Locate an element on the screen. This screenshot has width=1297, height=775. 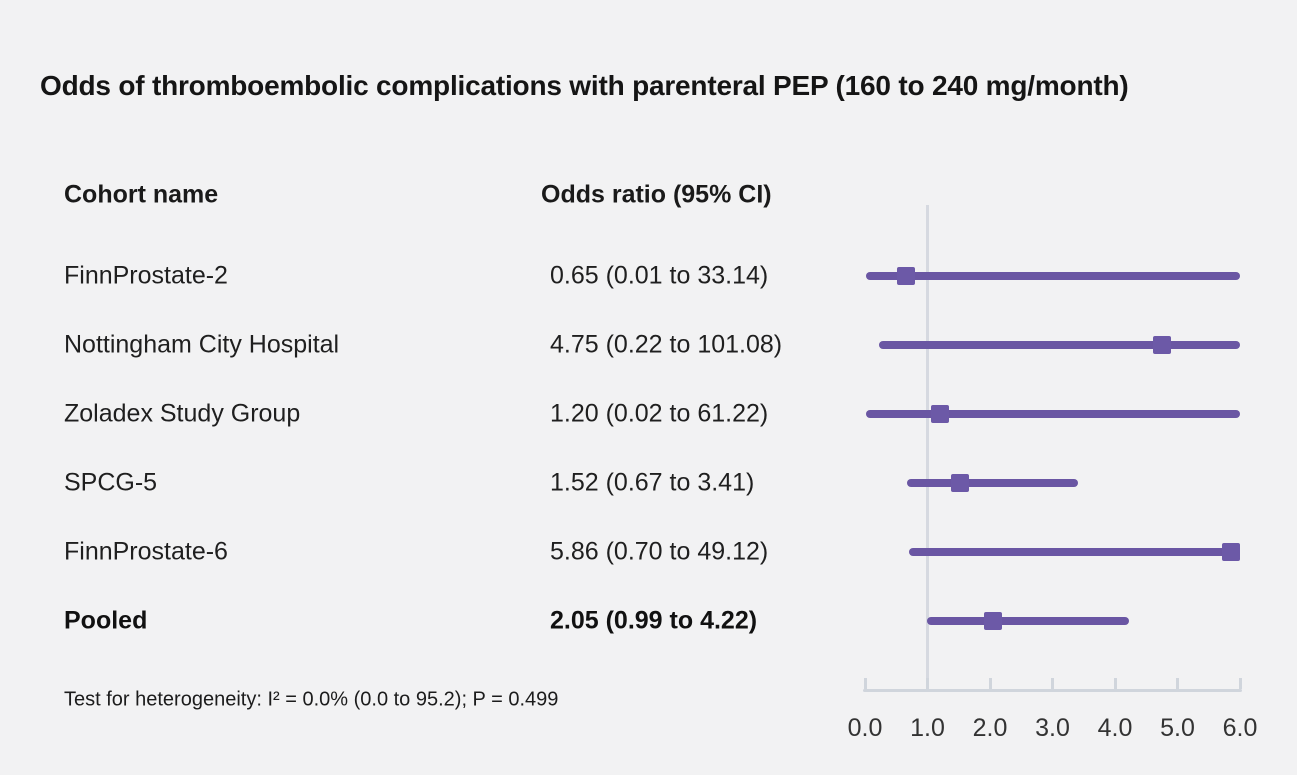
or-value: 1.20 (0.02 to 61.22) is located at coordinates (659, 413).